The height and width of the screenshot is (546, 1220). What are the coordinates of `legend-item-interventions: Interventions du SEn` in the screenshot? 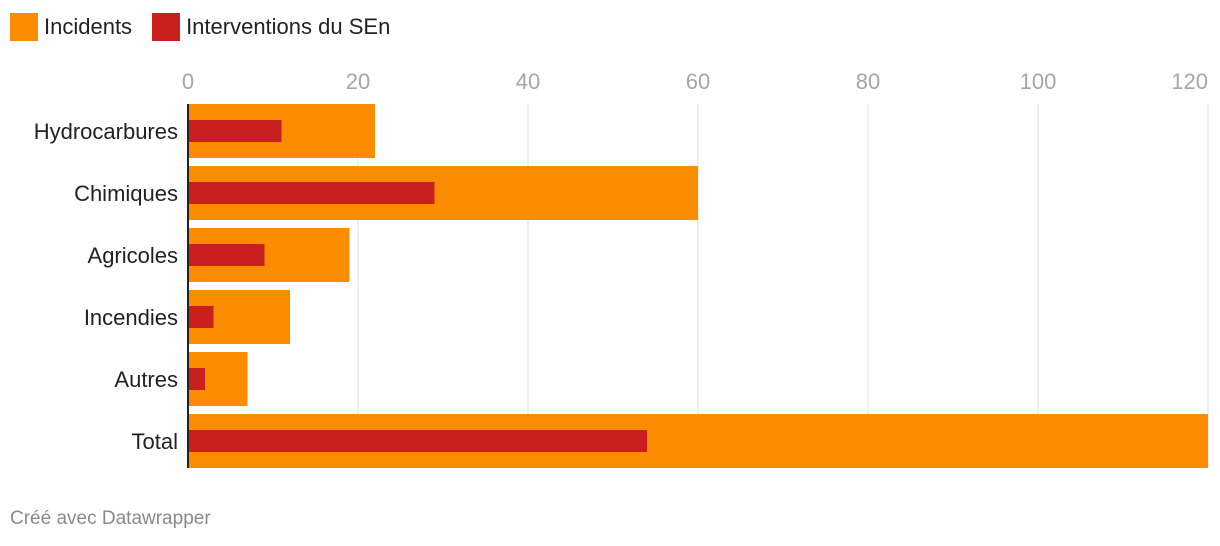 It's located at (271, 27).